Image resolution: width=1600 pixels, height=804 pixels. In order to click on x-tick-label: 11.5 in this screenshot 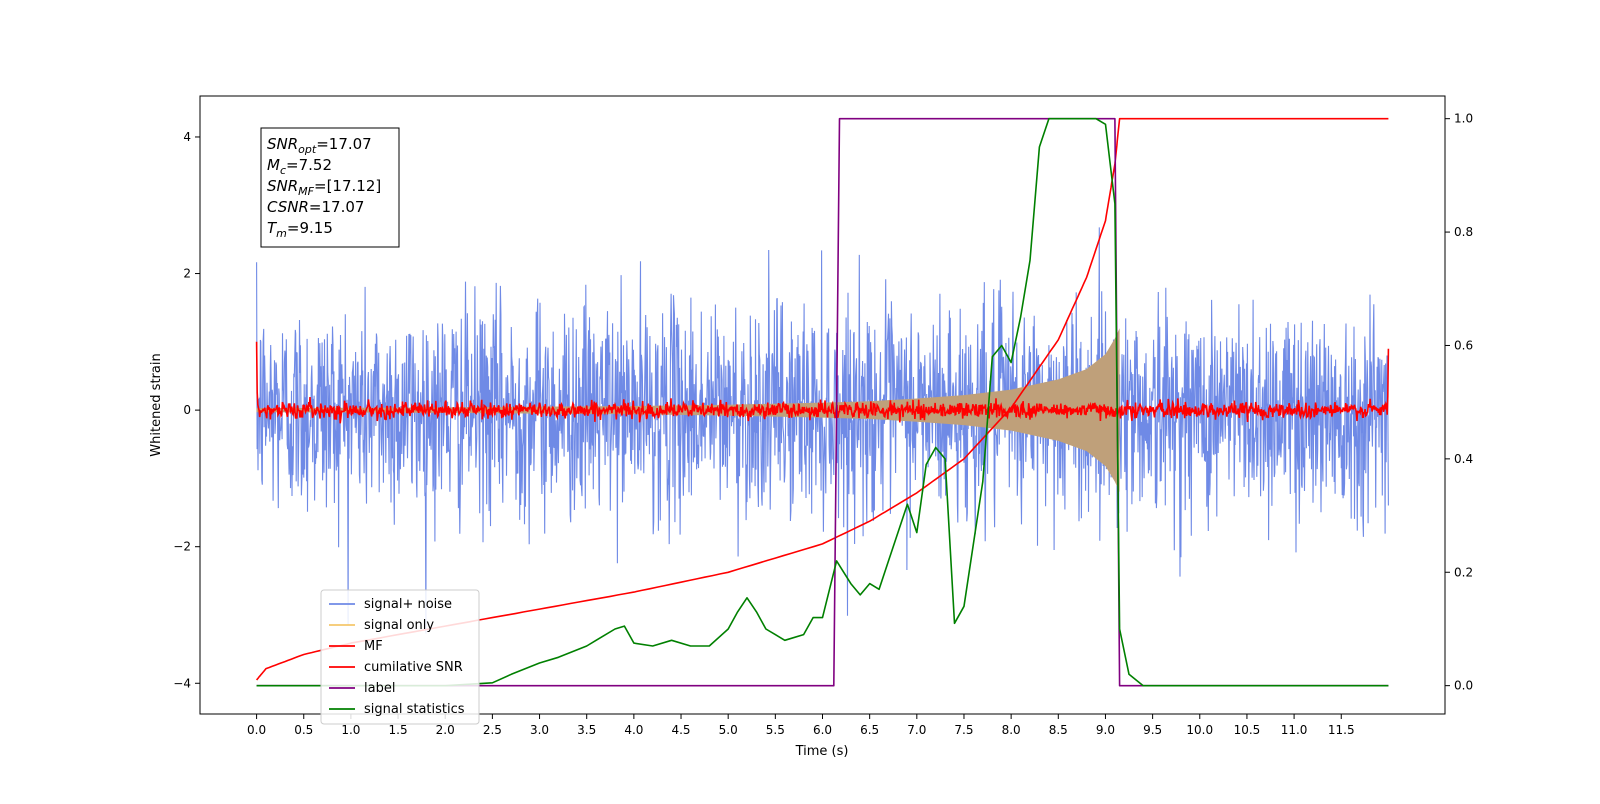, I will do `click(1341, 730)`.